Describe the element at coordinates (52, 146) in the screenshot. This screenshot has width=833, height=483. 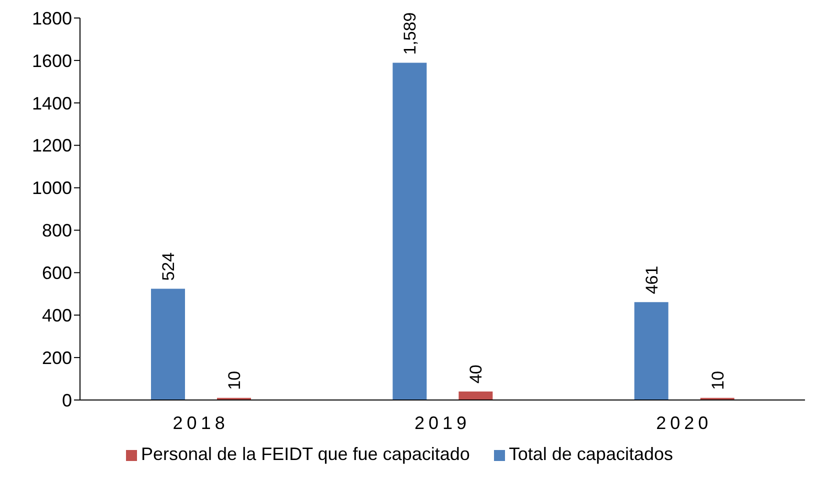
I see `y-tick-label: 1200` at that location.